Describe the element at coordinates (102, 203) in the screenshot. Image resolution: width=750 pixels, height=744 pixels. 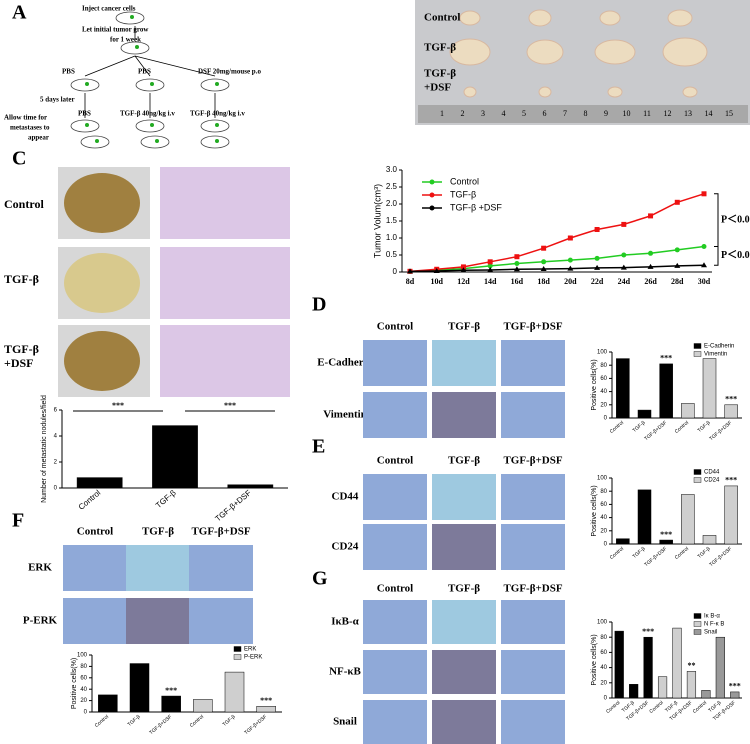
I see `liver` at that location.